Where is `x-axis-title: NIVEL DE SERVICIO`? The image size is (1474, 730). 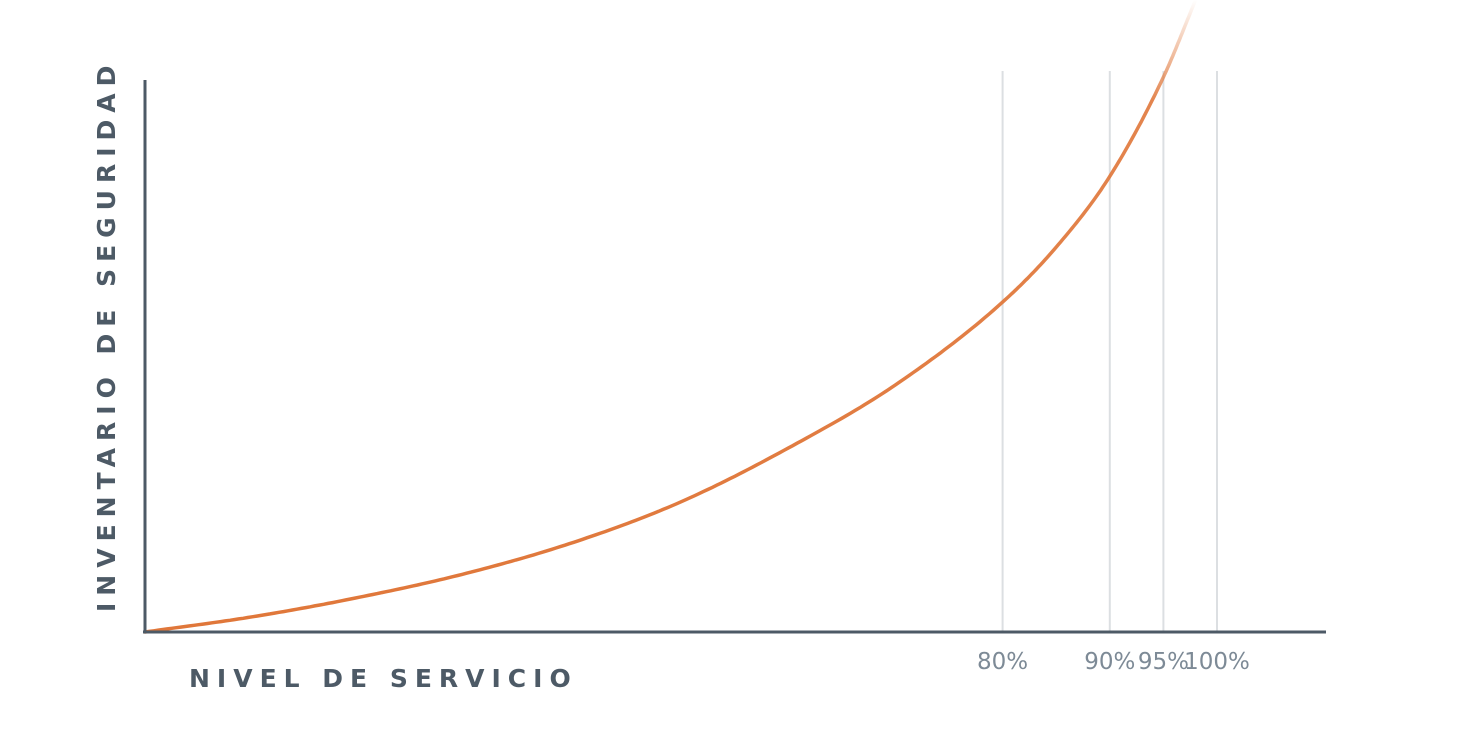 x-axis-title: NIVEL DE SERVICIO is located at coordinates (383, 678).